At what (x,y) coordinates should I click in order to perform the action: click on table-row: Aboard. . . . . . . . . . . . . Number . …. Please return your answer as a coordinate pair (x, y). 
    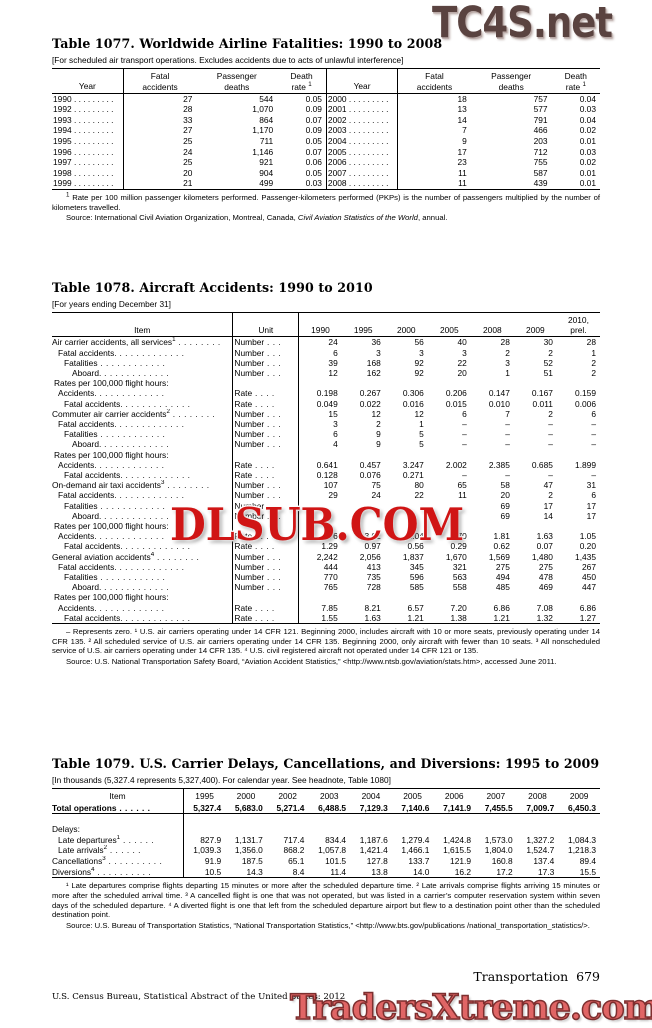
    Looking at the image, I should click on (326, 516).